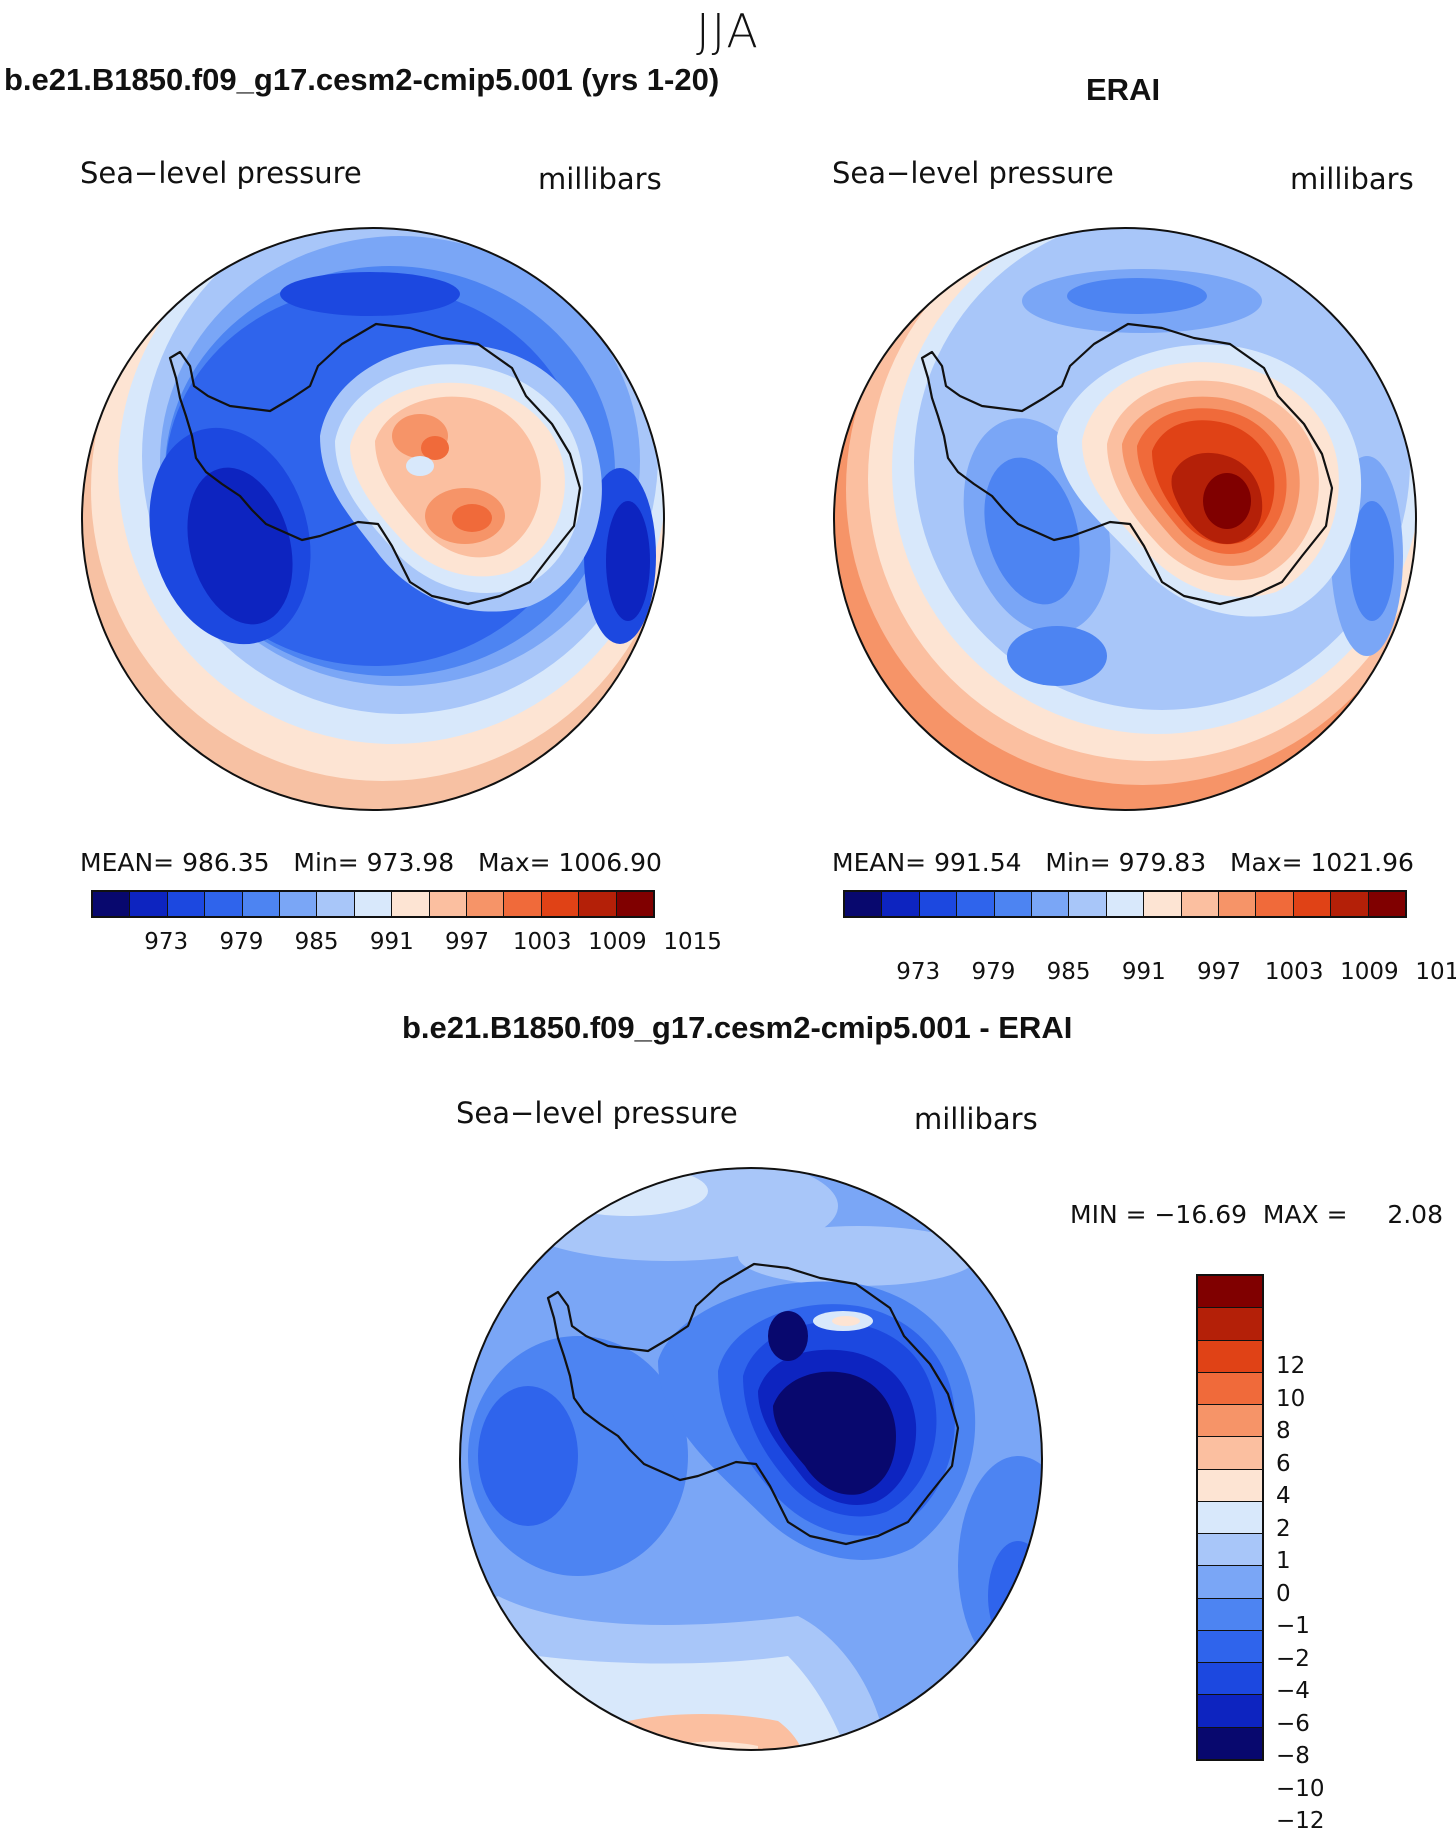 The height and width of the screenshot is (1834, 1456). What do you see at coordinates (973, 173) in the screenshot?
I see `obs-variable-label: Sea−level pressure` at bounding box center [973, 173].